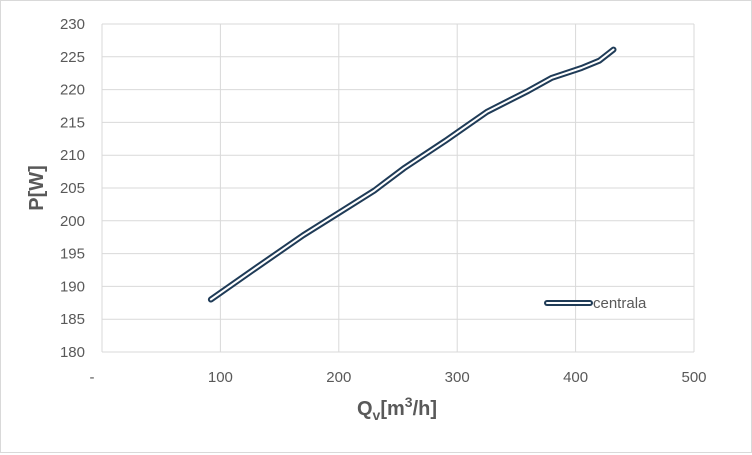  I want to click on y-tick-label: 215, so click(72, 122).